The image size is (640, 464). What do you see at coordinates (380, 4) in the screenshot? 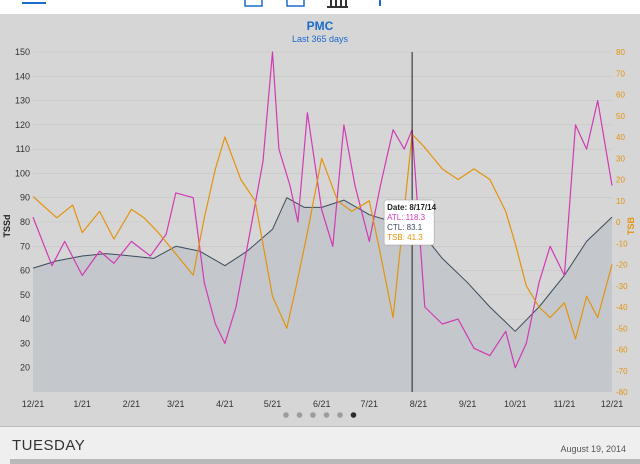
I see `plus-icon` at bounding box center [380, 4].